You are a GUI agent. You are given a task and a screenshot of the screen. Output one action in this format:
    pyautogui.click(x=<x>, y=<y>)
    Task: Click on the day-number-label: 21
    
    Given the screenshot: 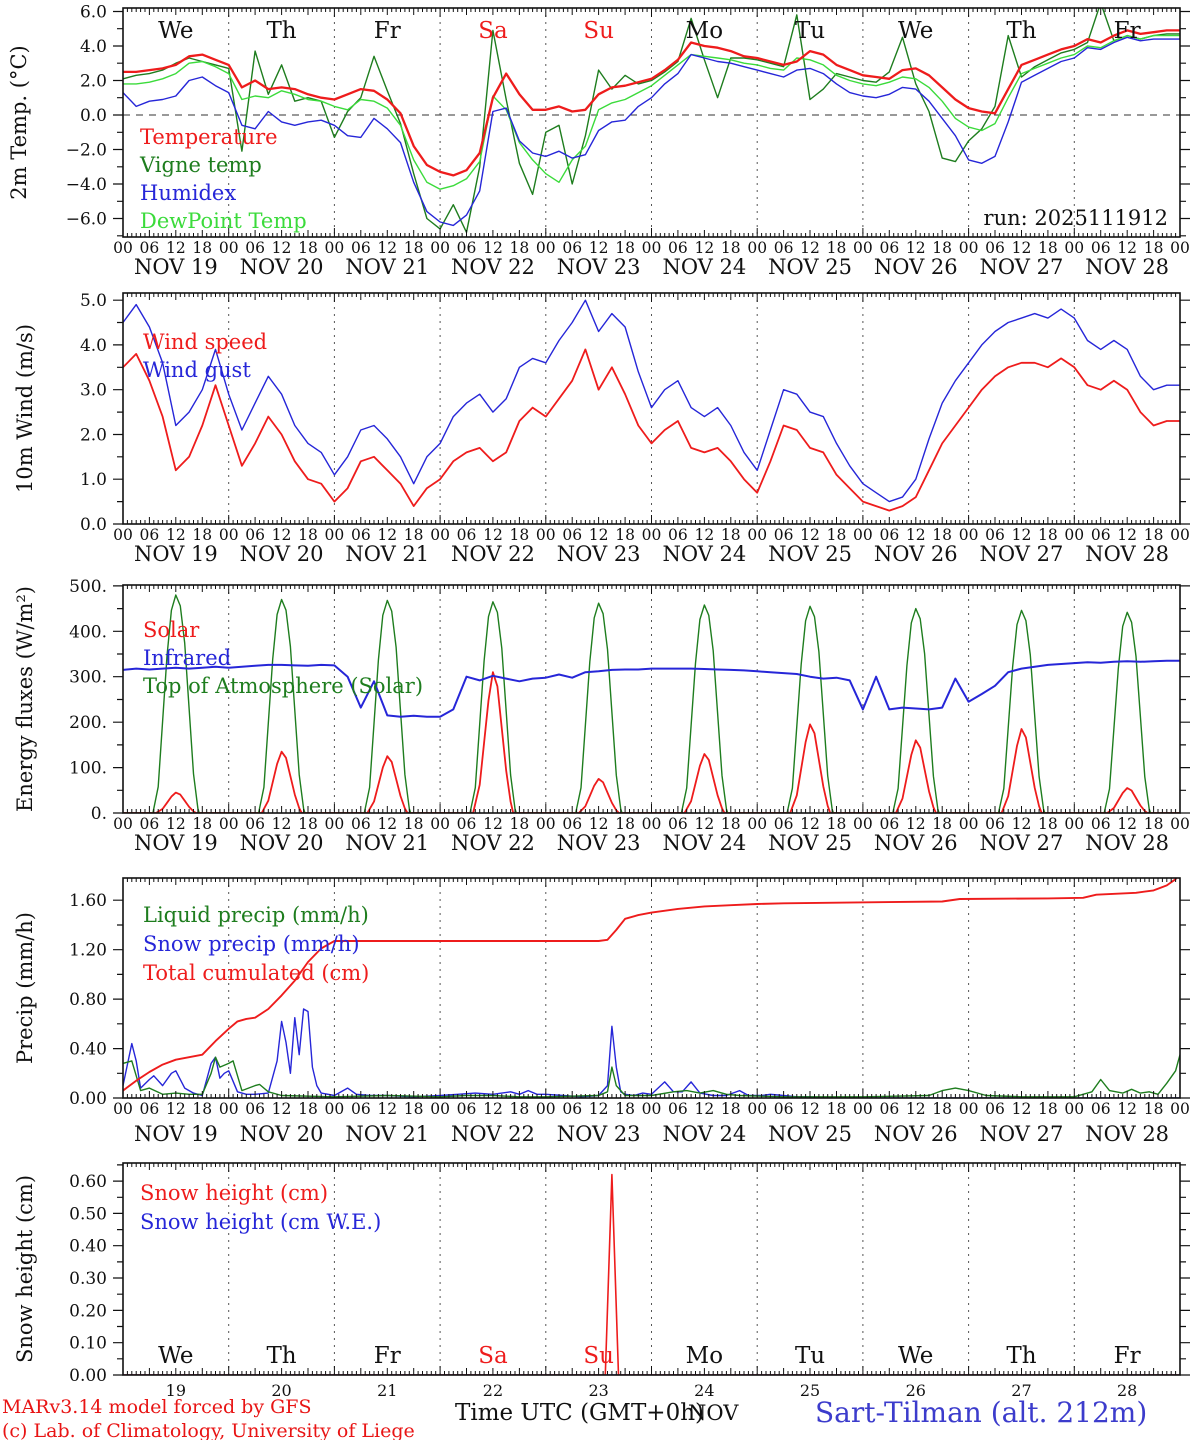 What is the action you would take?
    pyautogui.click(x=387, y=1390)
    